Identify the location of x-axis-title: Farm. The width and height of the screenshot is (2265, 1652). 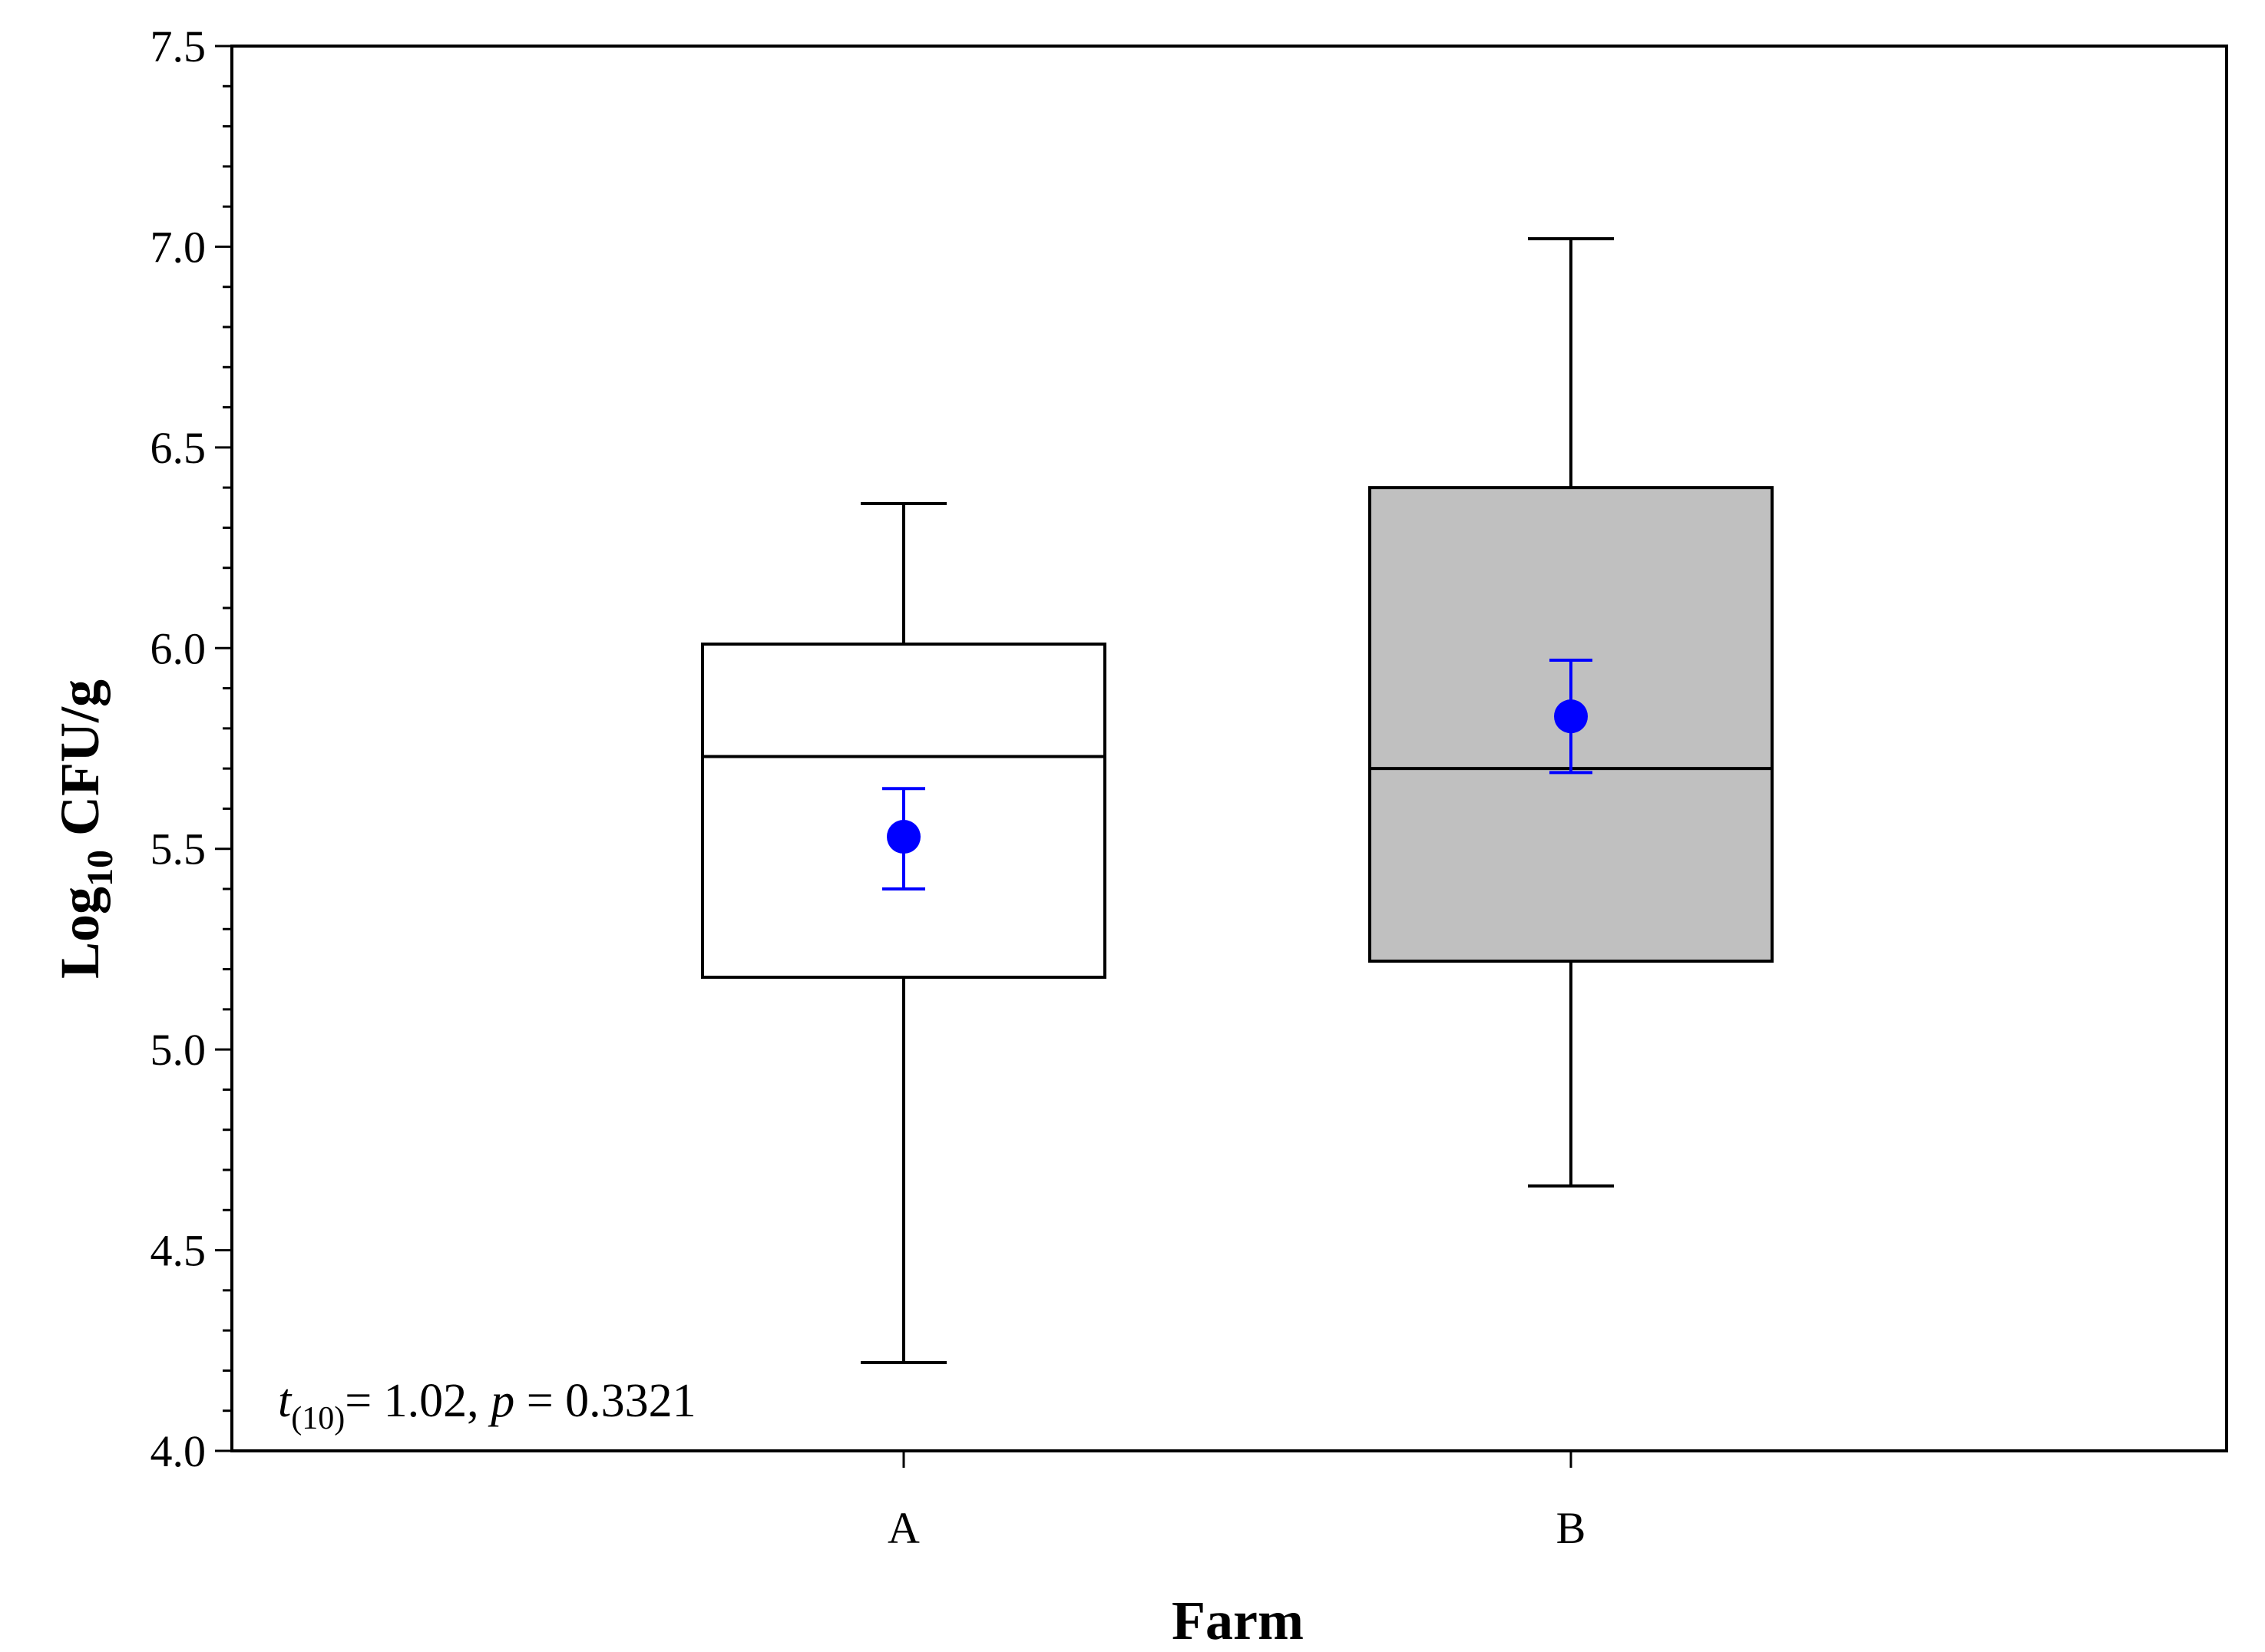
(1238, 1620).